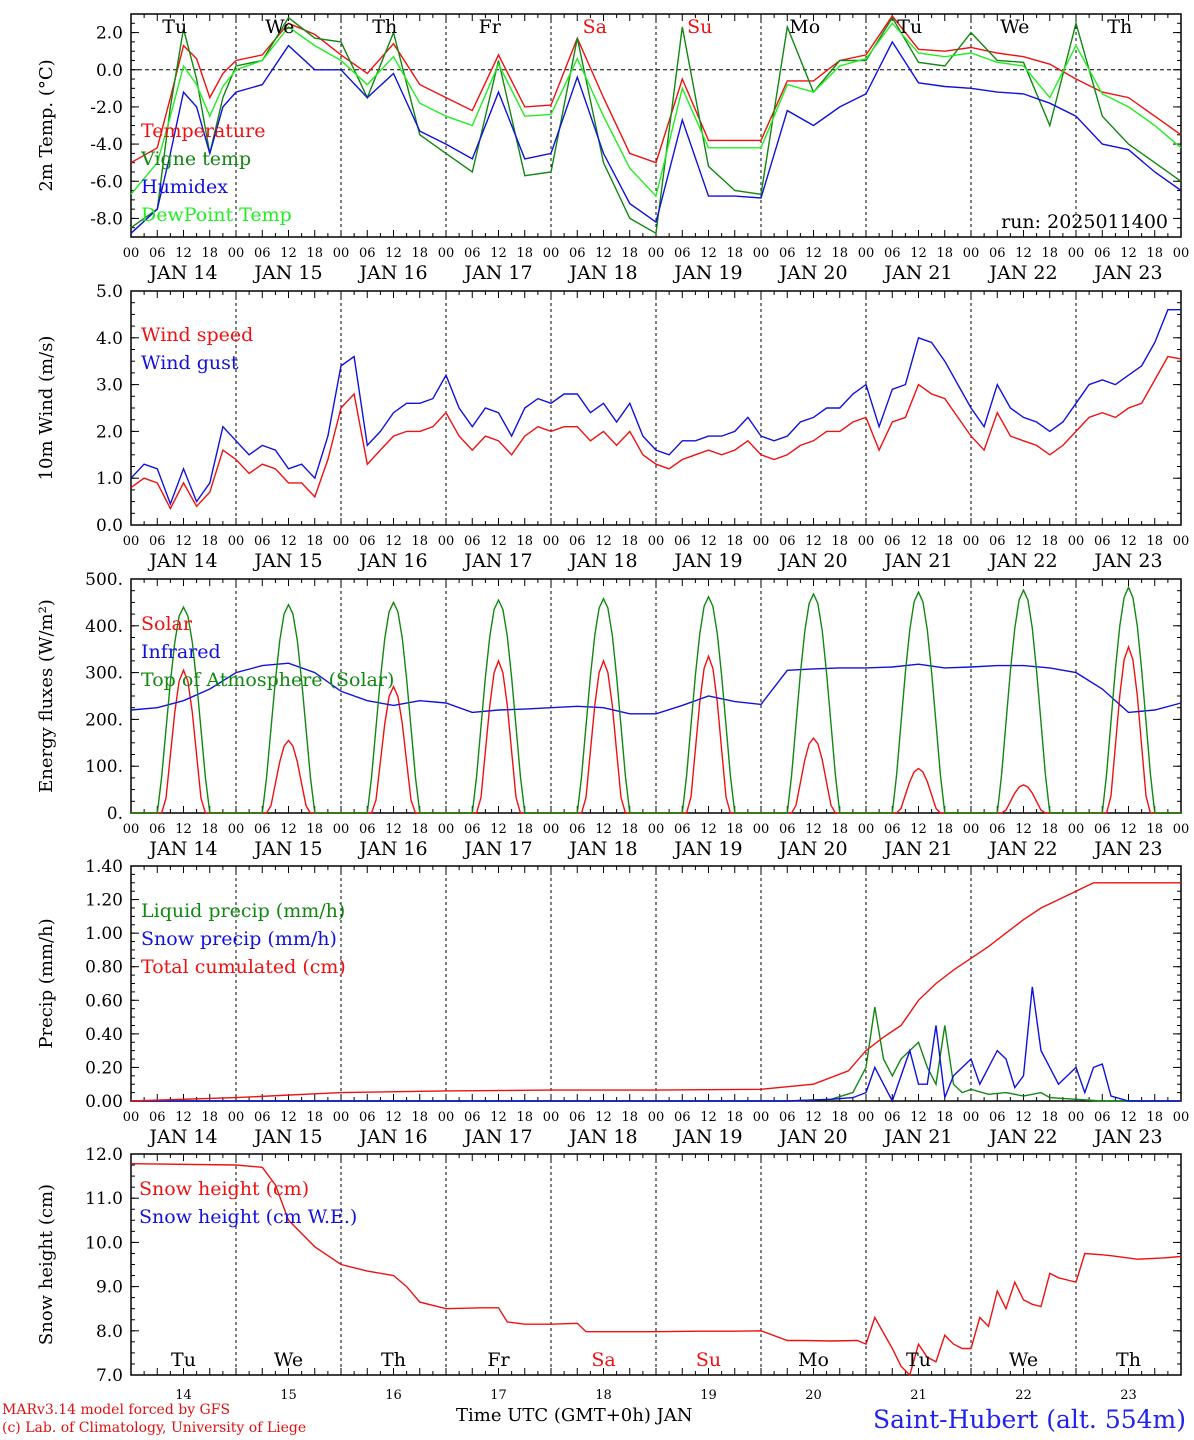 This screenshot has height=1440, width=1194. What do you see at coordinates (109, 339) in the screenshot?
I see `y-tick-label: 4.0` at bounding box center [109, 339].